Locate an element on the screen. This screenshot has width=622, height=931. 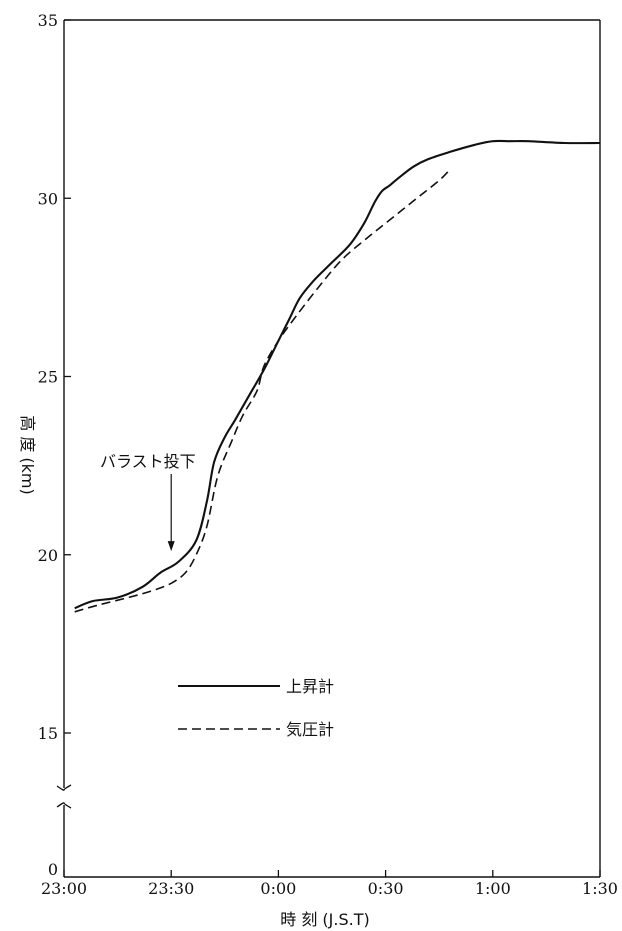
y-tick-label: 25 is located at coordinates (48, 377).